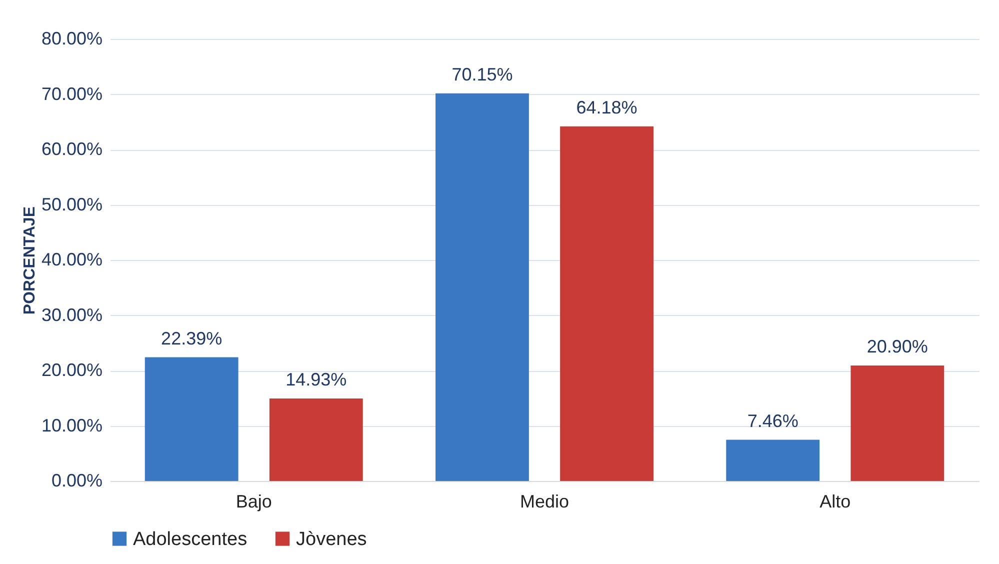  I want to click on y-tick-label: 10.00%, so click(71, 425).